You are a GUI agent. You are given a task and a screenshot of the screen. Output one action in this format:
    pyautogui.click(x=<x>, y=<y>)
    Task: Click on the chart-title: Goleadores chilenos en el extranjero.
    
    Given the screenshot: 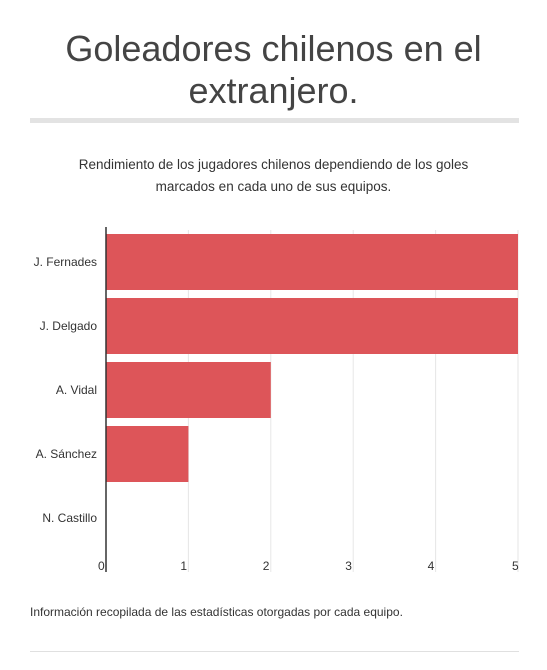 What is the action you would take?
    pyautogui.click(x=273, y=70)
    